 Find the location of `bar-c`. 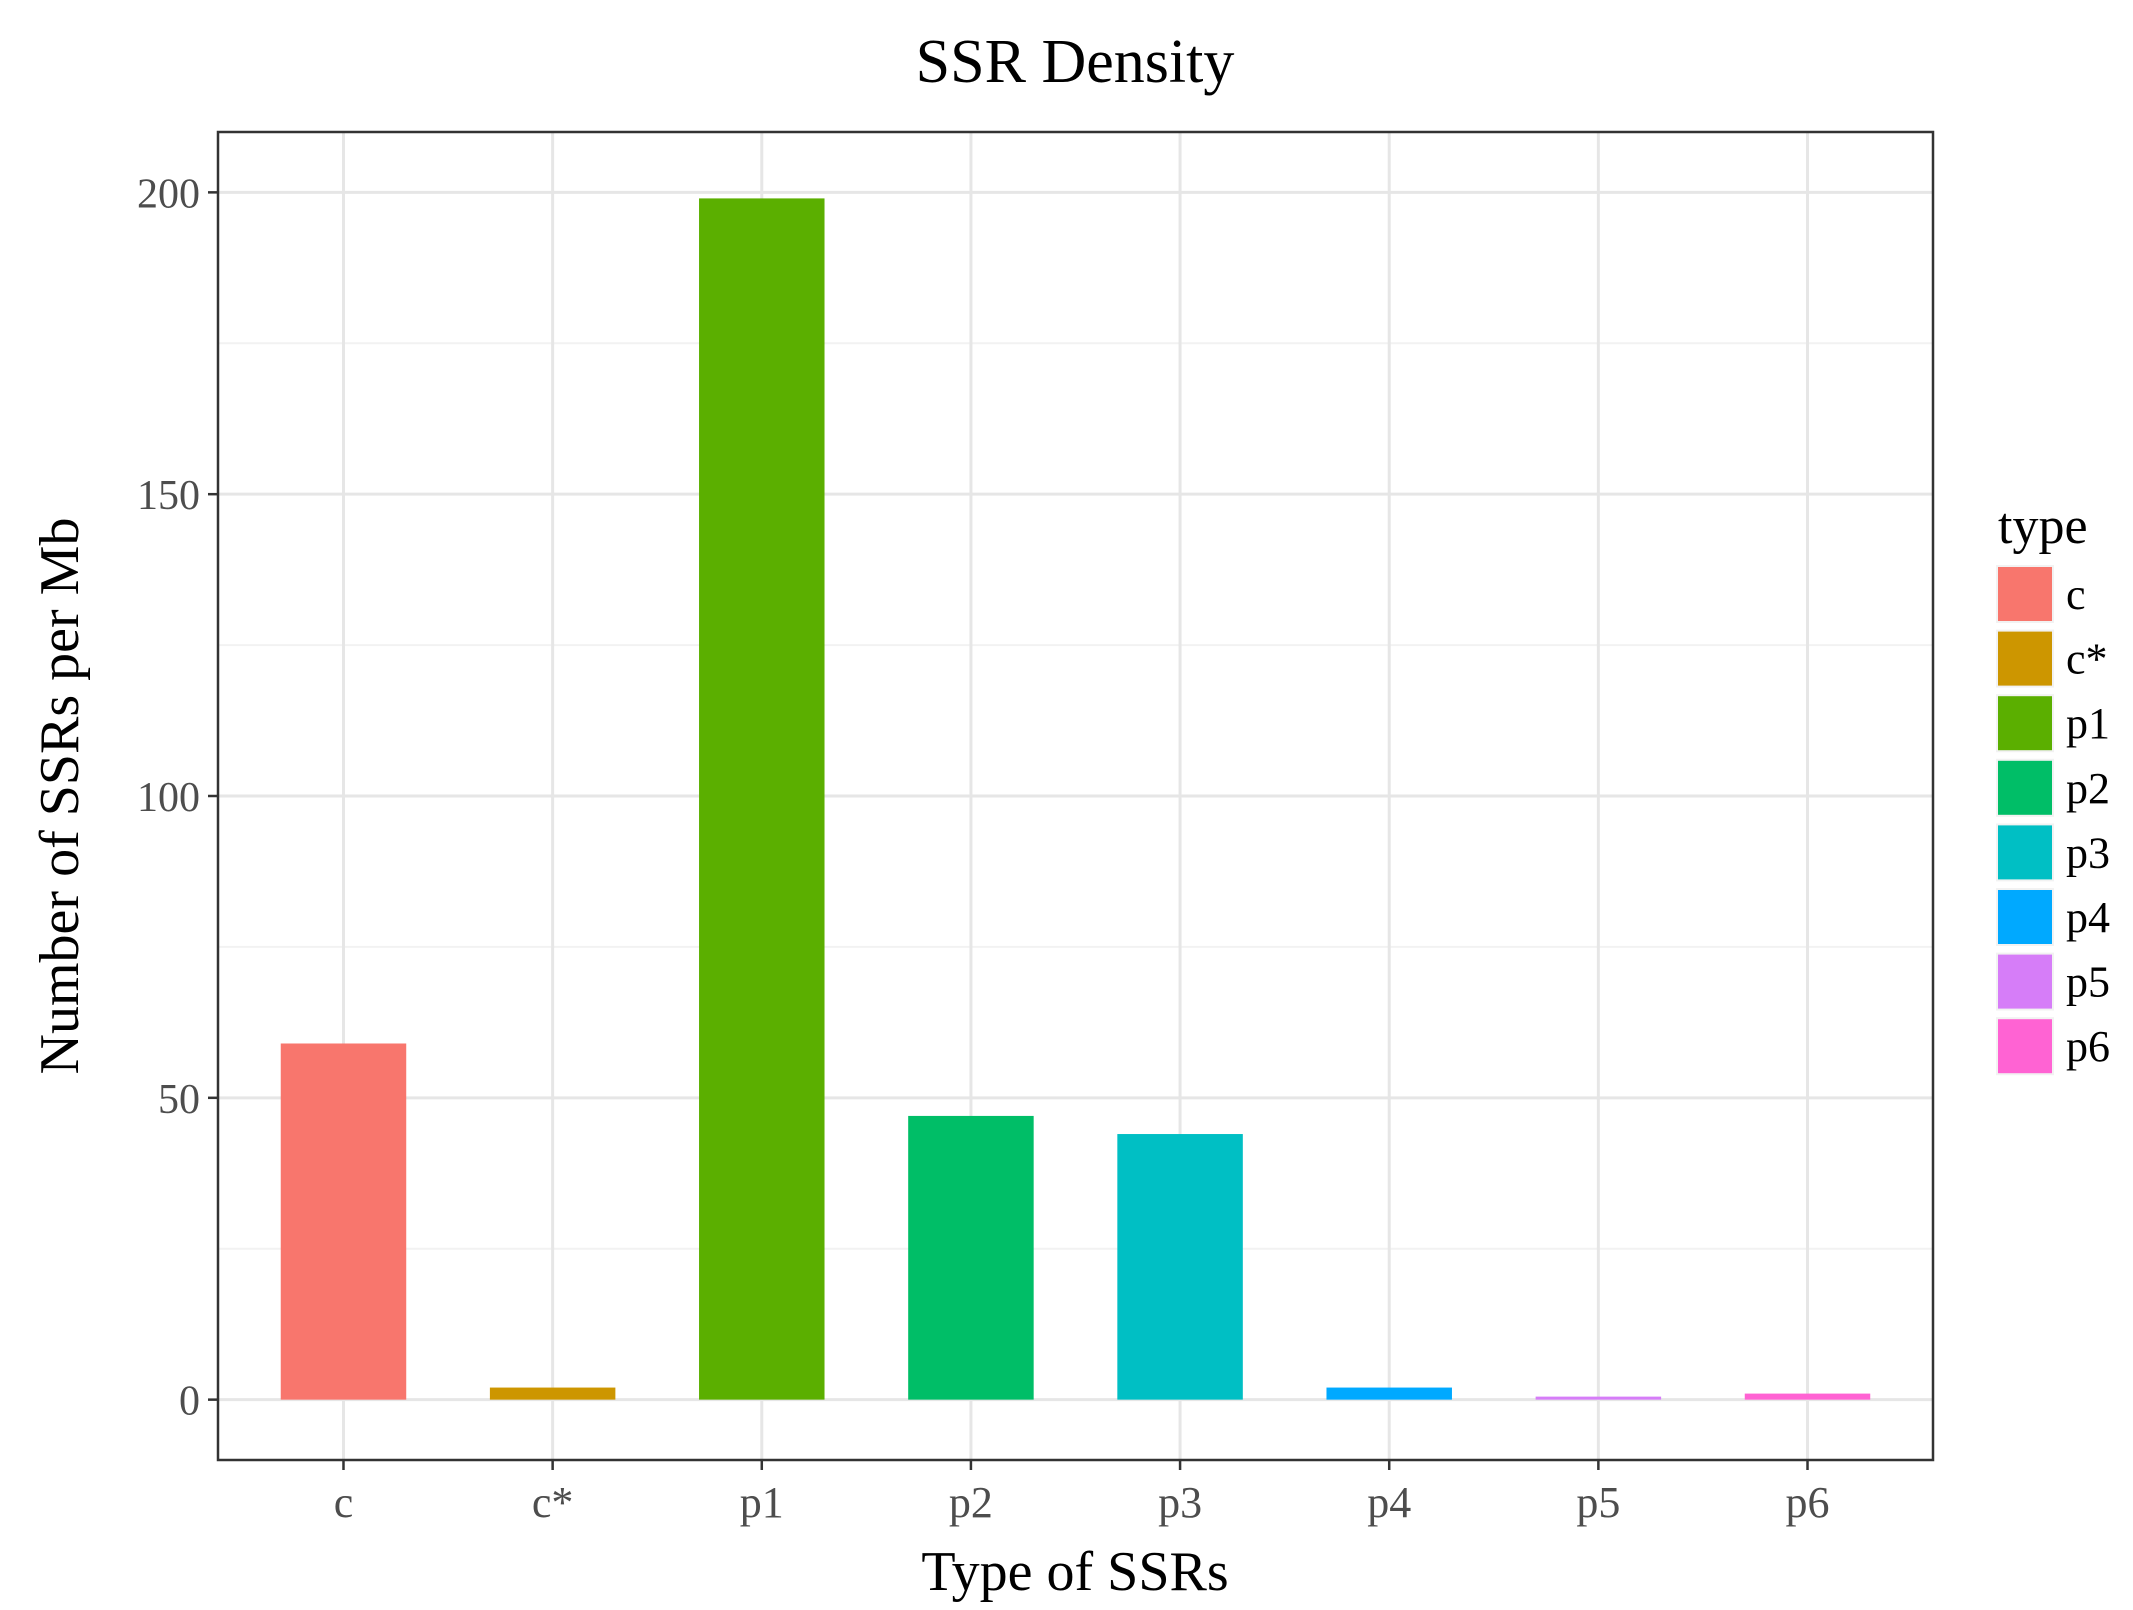

bar-c is located at coordinates (343, 1221).